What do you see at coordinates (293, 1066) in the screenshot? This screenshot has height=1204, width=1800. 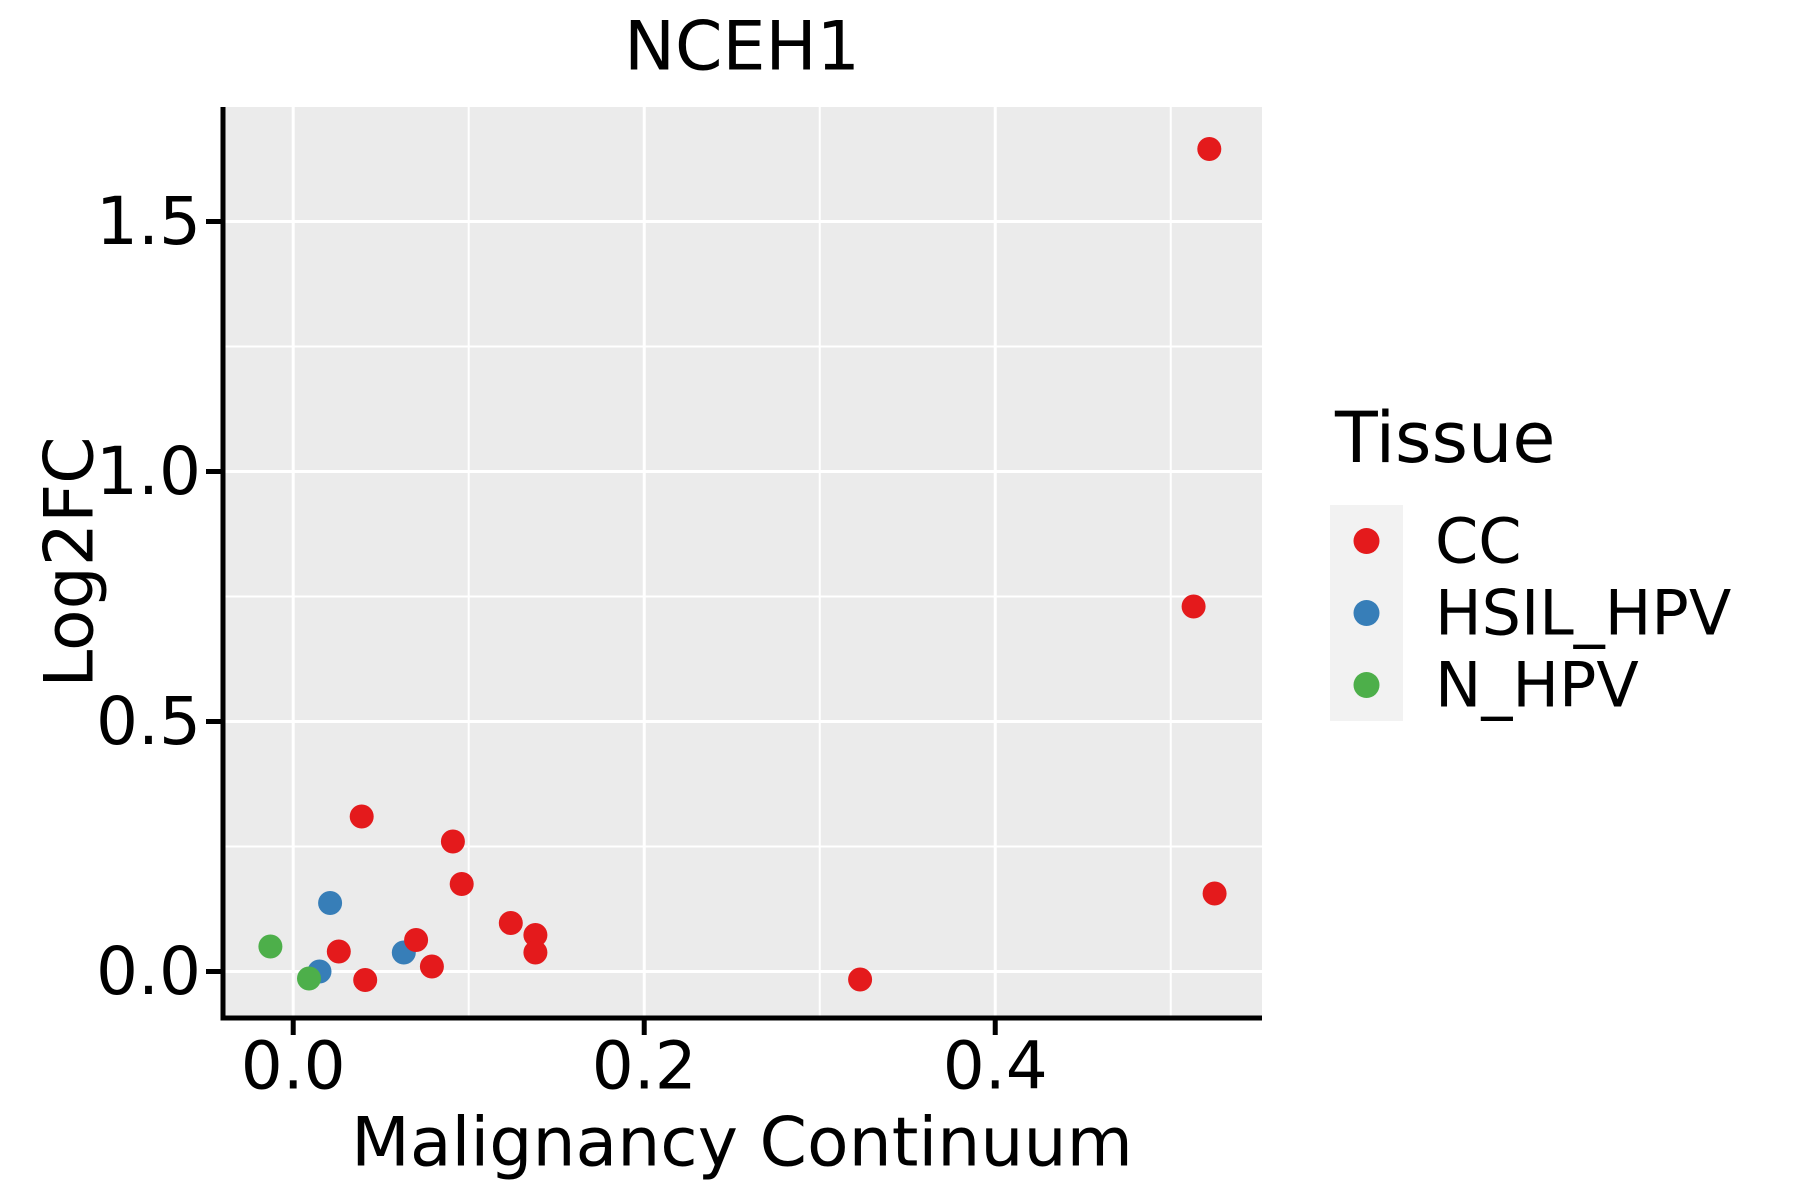 I see `x-tick-label: 0.0` at bounding box center [293, 1066].